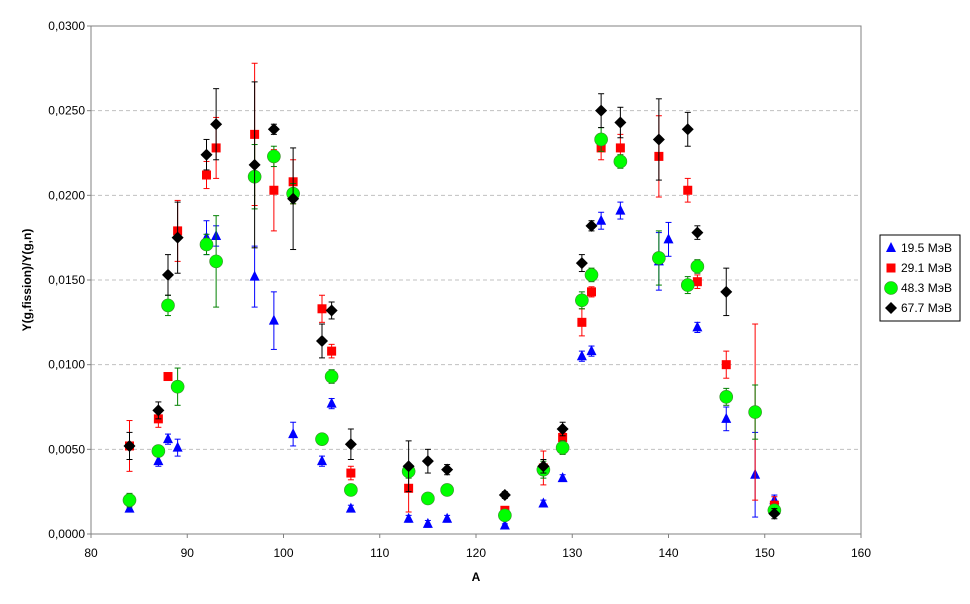 The width and height of the screenshot is (970, 604). What do you see at coordinates (926, 308) in the screenshot?
I see `legend-label: 67.7 МэВ` at bounding box center [926, 308].